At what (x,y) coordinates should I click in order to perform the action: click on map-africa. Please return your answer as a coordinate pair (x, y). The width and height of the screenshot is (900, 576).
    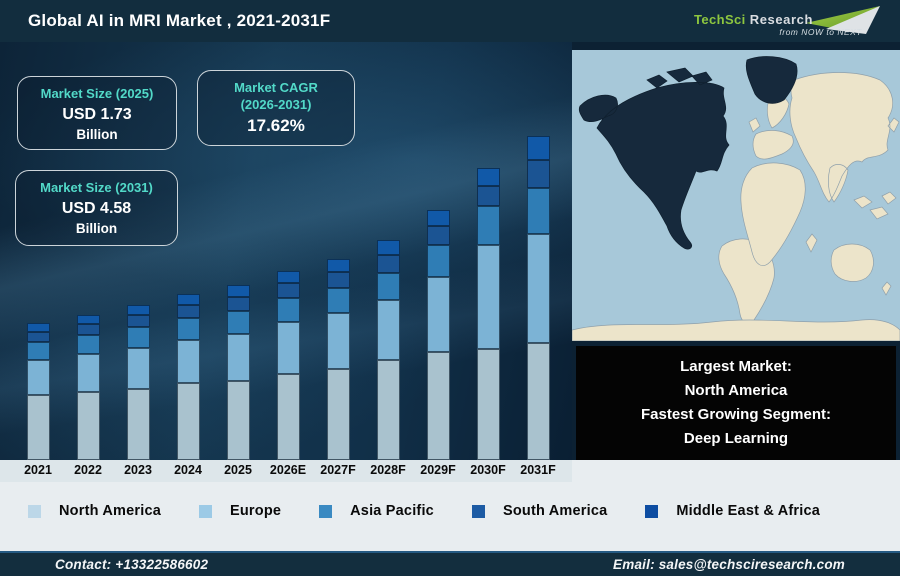
    Looking at the image, I should click on (779, 214).